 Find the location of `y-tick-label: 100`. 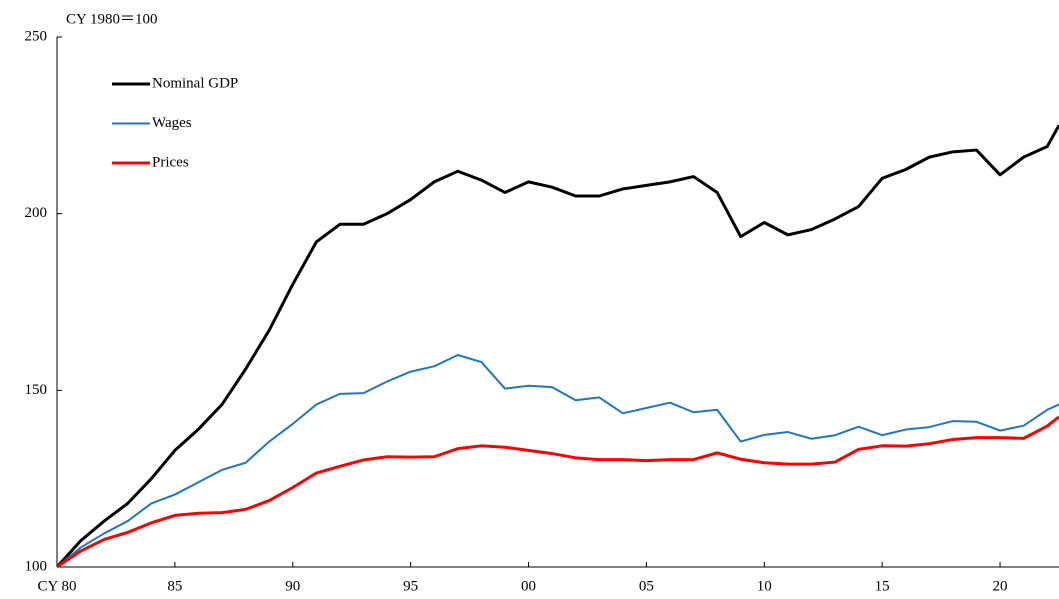

y-tick-label: 100 is located at coordinates (36, 566).